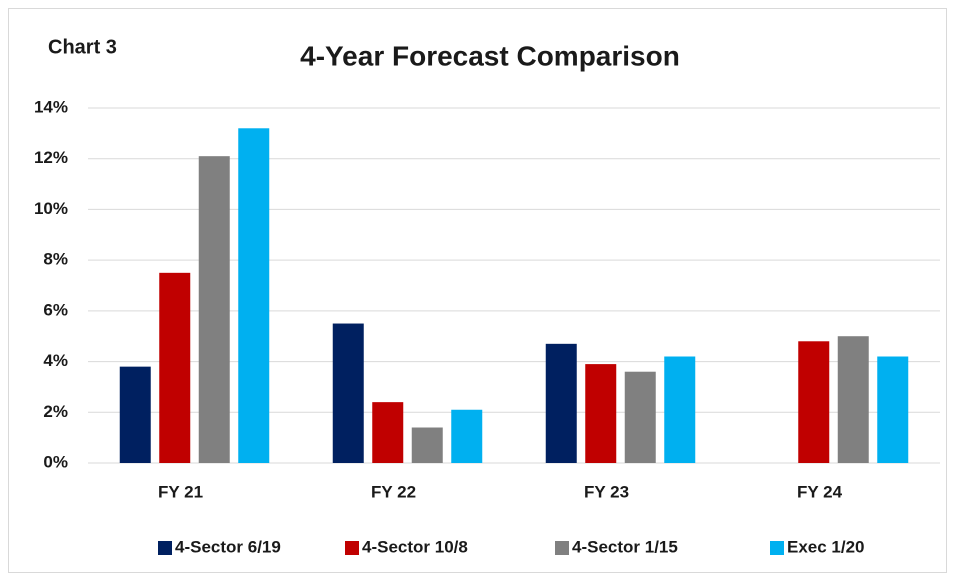 The width and height of the screenshot is (956, 581). What do you see at coordinates (55, 411) in the screenshot?
I see `y-tick-label: 2%` at bounding box center [55, 411].